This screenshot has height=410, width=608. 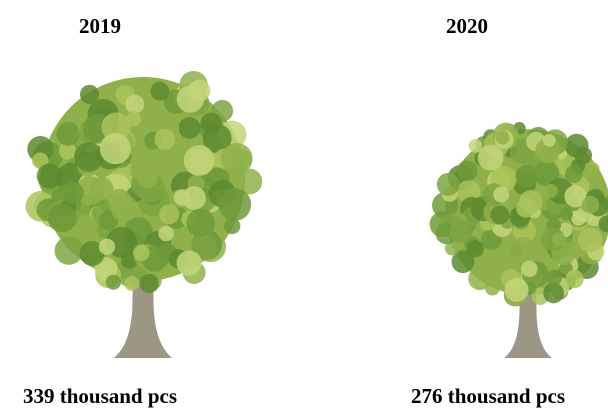 I want to click on category-label: 2019, so click(x=100, y=26).